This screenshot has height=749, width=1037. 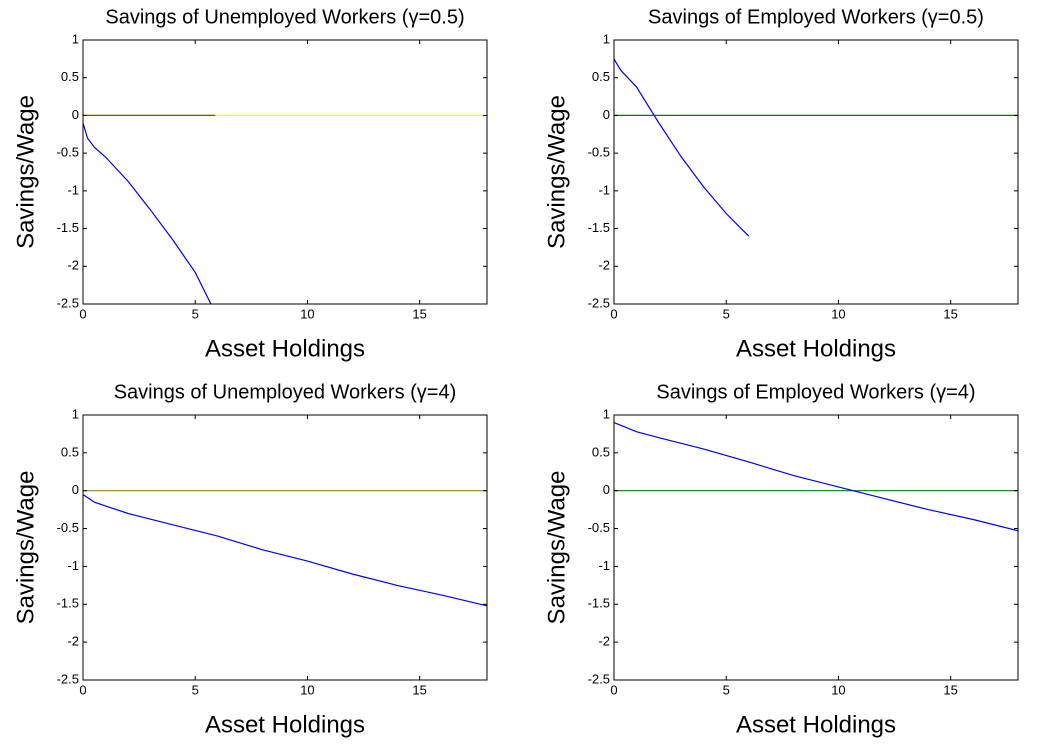 I want to click on chart-title: Savings of Unemployed Workers (γ=4), so click(x=285, y=392).